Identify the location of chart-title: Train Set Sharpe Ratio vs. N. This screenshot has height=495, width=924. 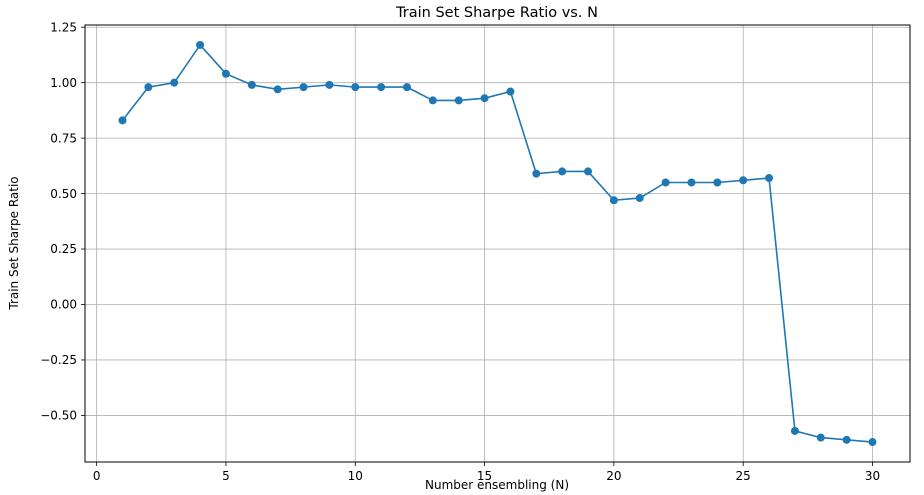
(496, 13).